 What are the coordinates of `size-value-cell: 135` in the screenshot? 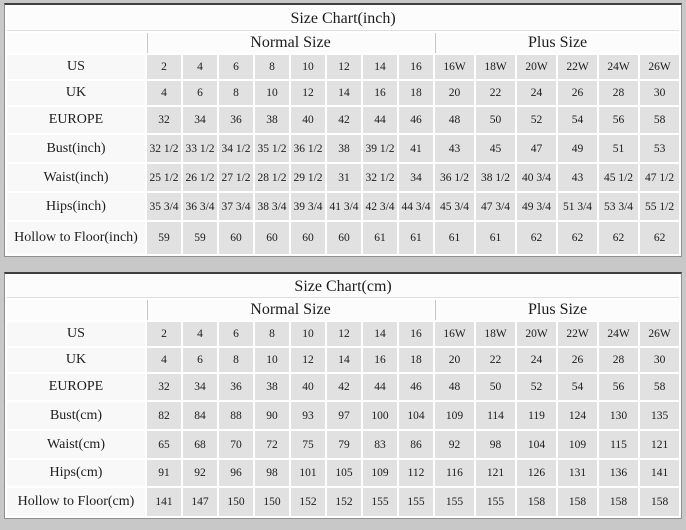 It's located at (660, 415).